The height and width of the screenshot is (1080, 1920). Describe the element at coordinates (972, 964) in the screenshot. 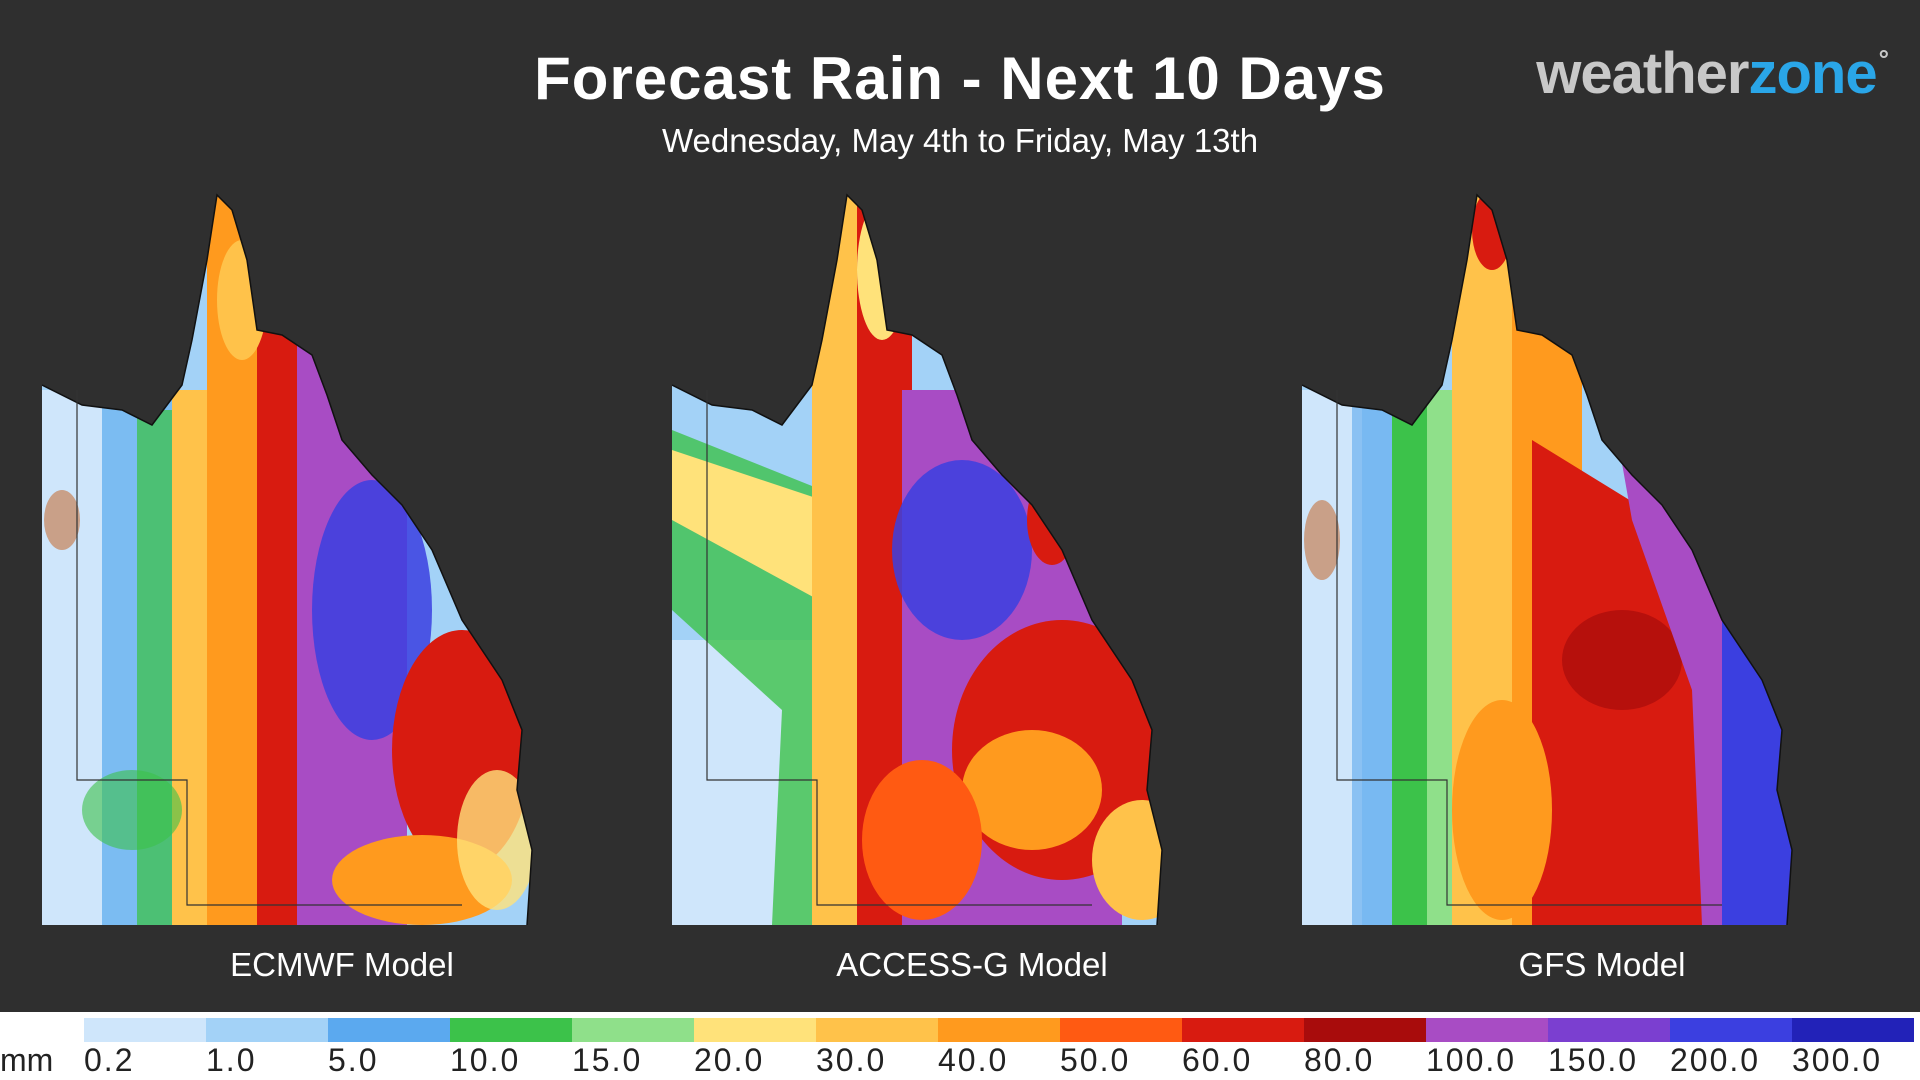

I see `model-label-access-g: ACCESS-G Model` at that location.